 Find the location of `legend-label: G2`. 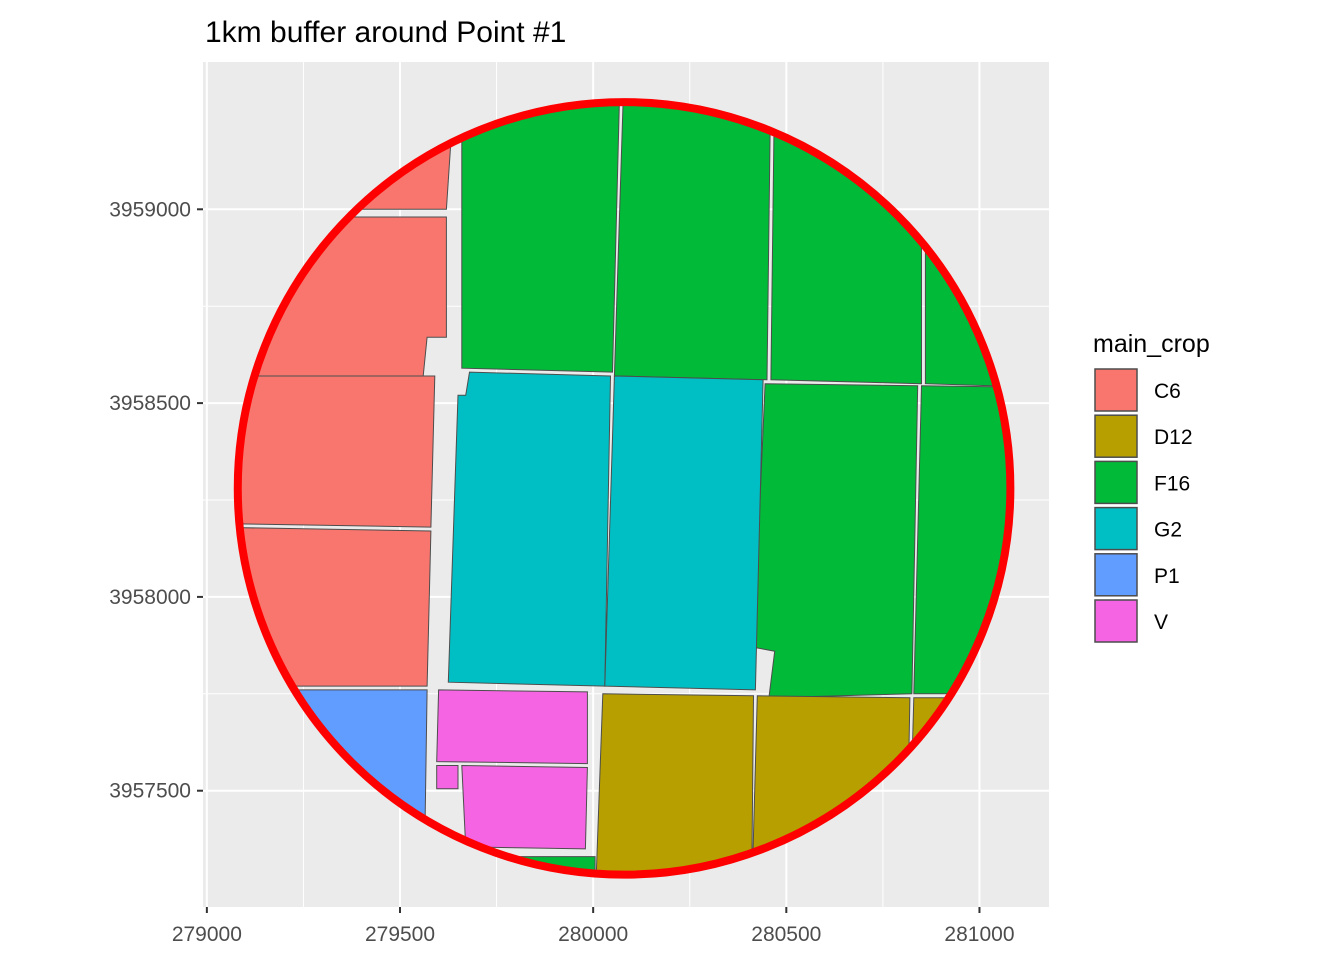

legend-label: G2 is located at coordinates (1168, 530).